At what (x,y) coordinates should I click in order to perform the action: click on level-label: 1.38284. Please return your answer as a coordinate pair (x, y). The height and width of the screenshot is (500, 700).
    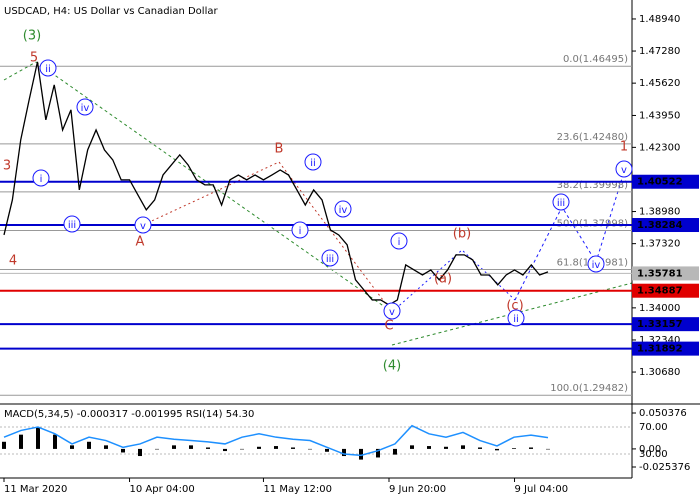
    Looking at the image, I should click on (660, 225).